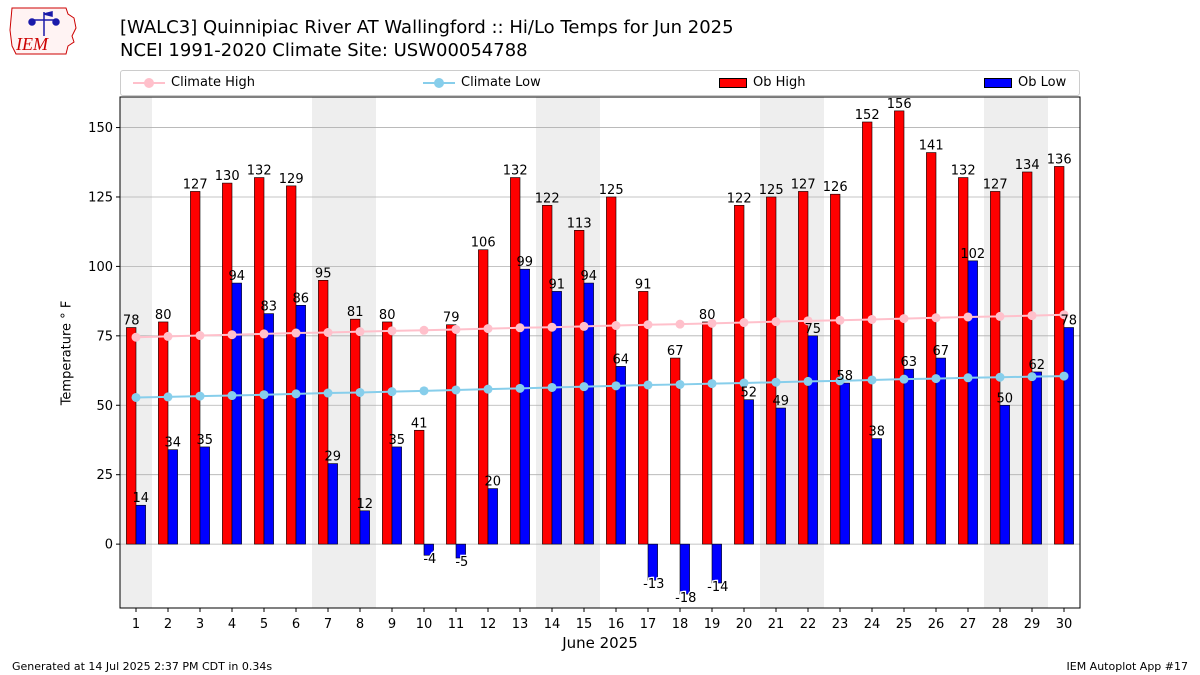 This screenshot has width=1200, height=675. What do you see at coordinates (1025, 82) in the screenshot?
I see `legend-ob-low: Ob Low` at bounding box center [1025, 82].